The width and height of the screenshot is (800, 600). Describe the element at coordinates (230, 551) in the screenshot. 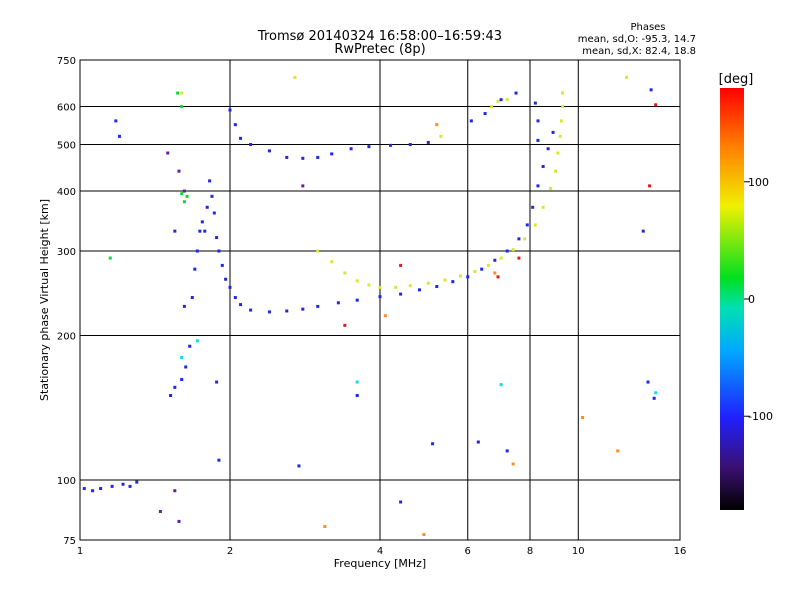

I see `x-tick-label: 2` at that location.